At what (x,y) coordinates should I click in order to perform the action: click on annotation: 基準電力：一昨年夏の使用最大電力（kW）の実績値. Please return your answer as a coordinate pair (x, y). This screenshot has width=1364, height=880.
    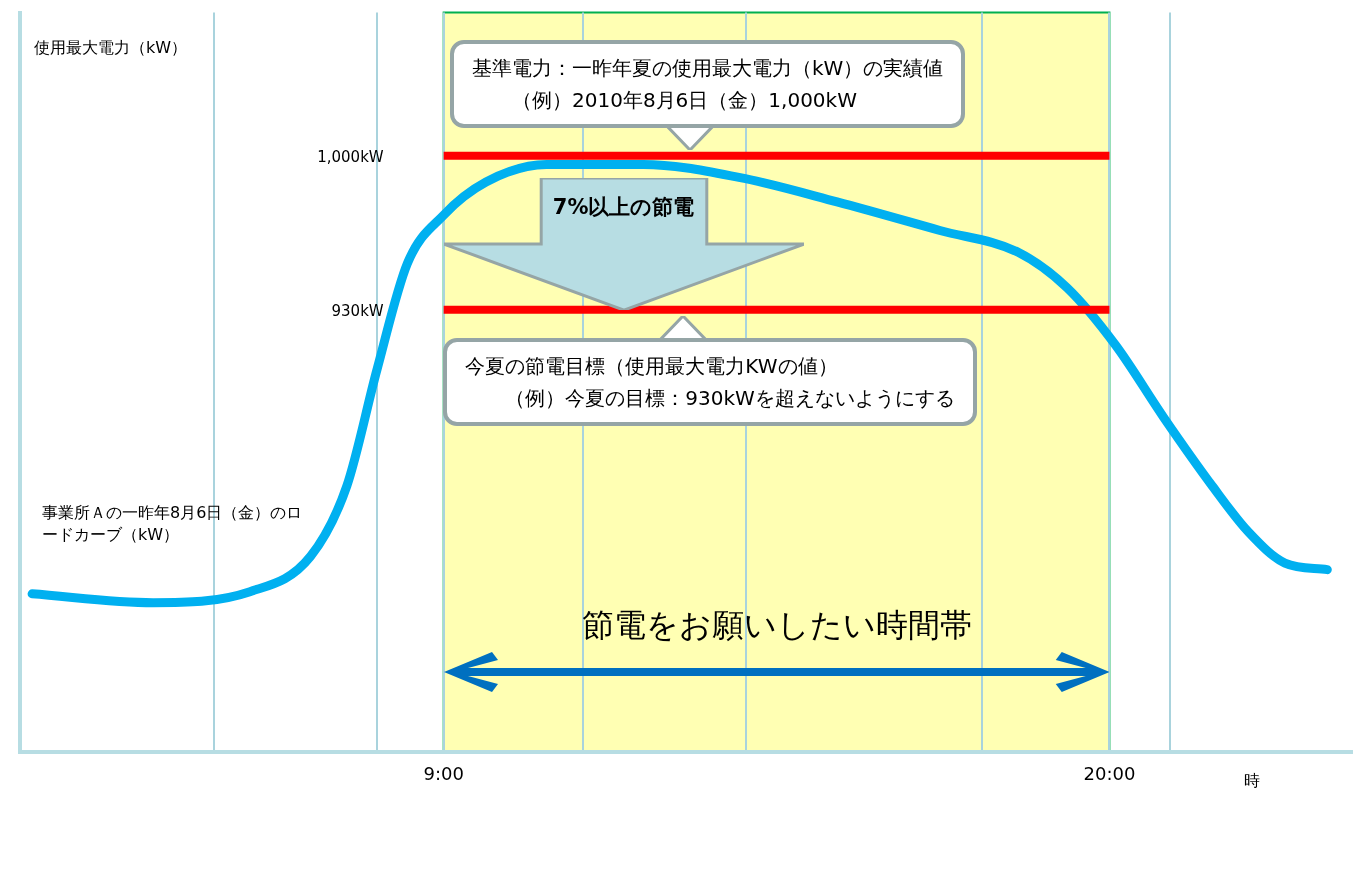
    Looking at the image, I should click on (707, 68).